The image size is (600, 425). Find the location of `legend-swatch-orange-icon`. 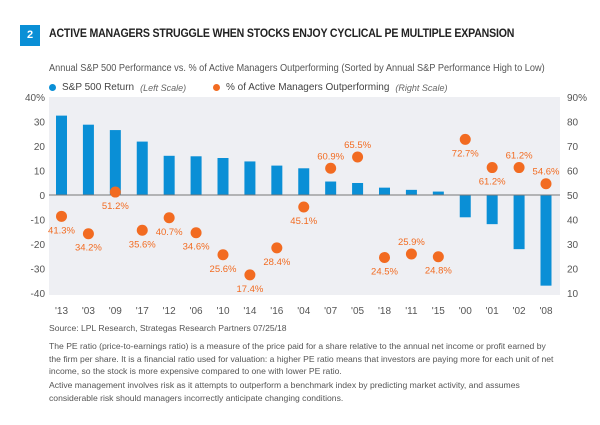

legend-swatch-orange-icon is located at coordinates (216, 87).